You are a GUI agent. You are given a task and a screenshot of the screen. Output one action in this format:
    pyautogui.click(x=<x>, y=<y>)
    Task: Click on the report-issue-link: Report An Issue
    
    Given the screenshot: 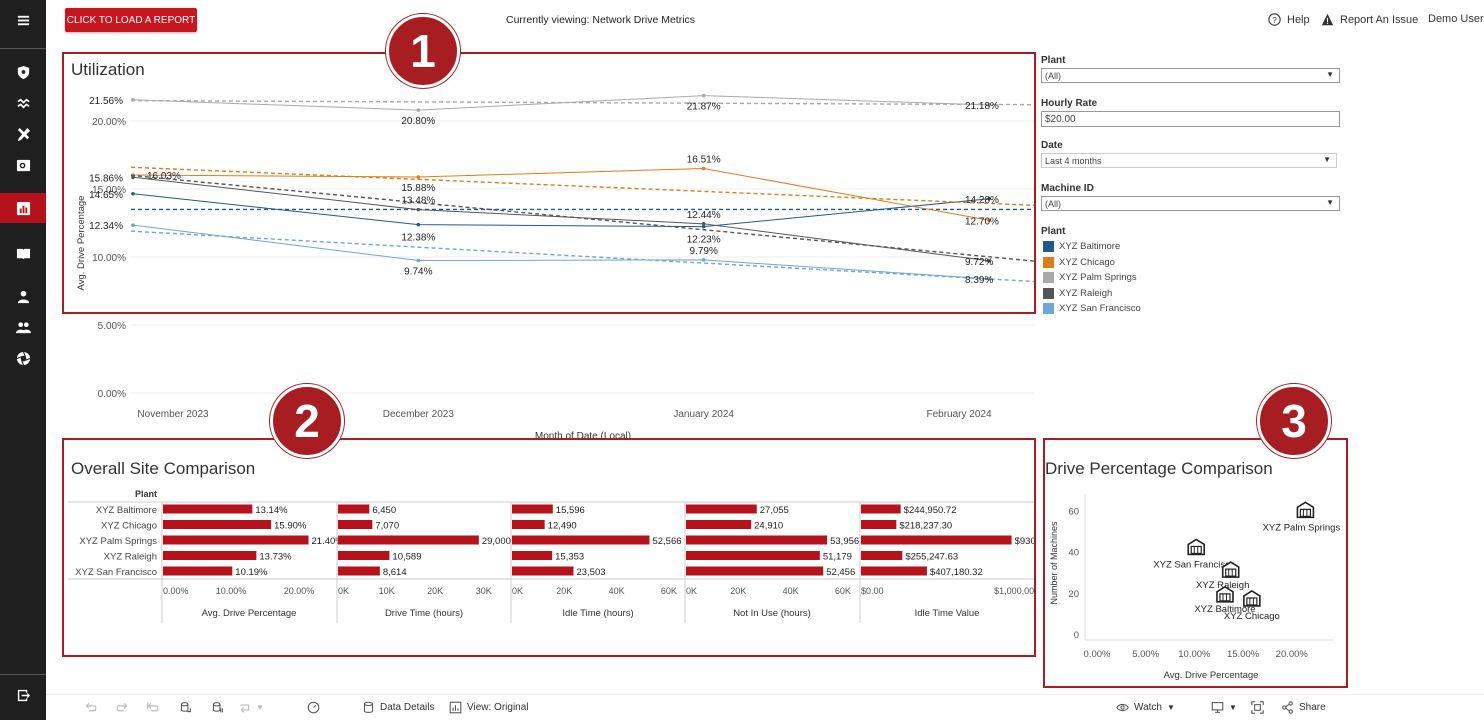 What is the action you would take?
    pyautogui.click(x=1369, y=19)
    